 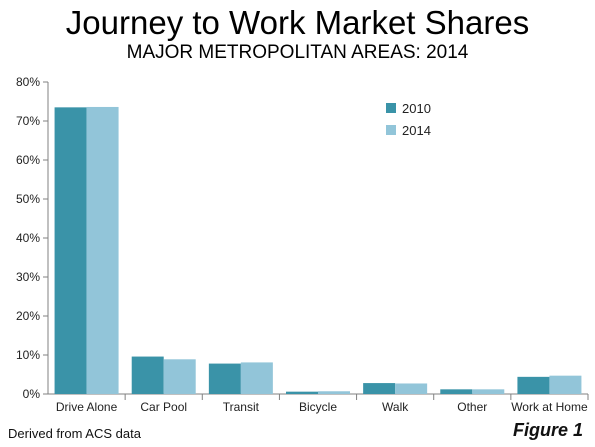 What do you see at coordinates (241, 407) in the screenshot?
I see `x-tick-label: Transit` at bounding box center [241, 407].